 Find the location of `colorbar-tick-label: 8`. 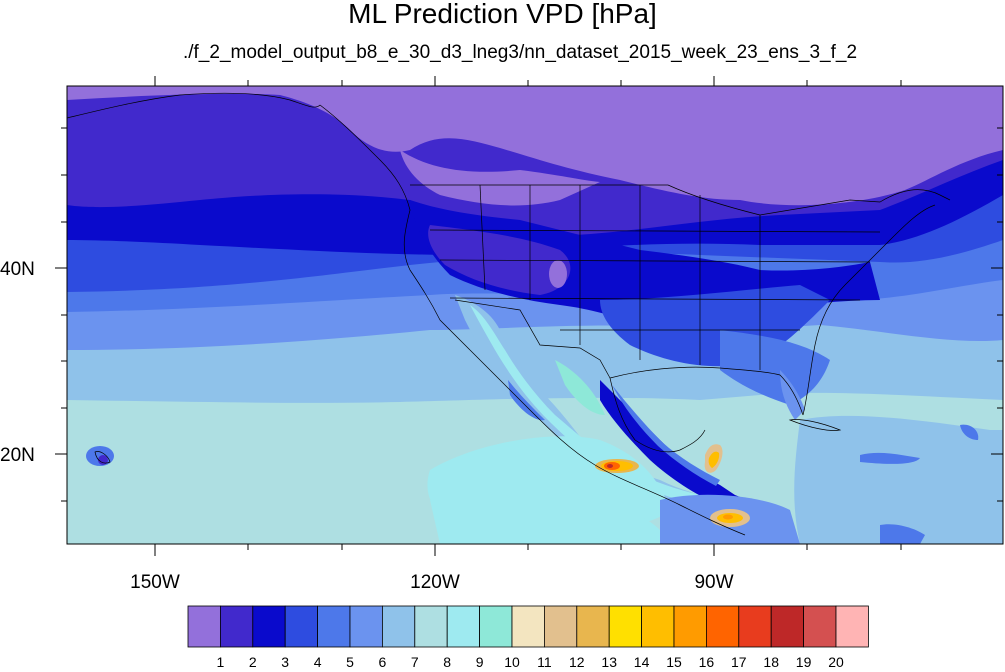

colorbar-tick-label: 8 is located at coordinates (447, 662).